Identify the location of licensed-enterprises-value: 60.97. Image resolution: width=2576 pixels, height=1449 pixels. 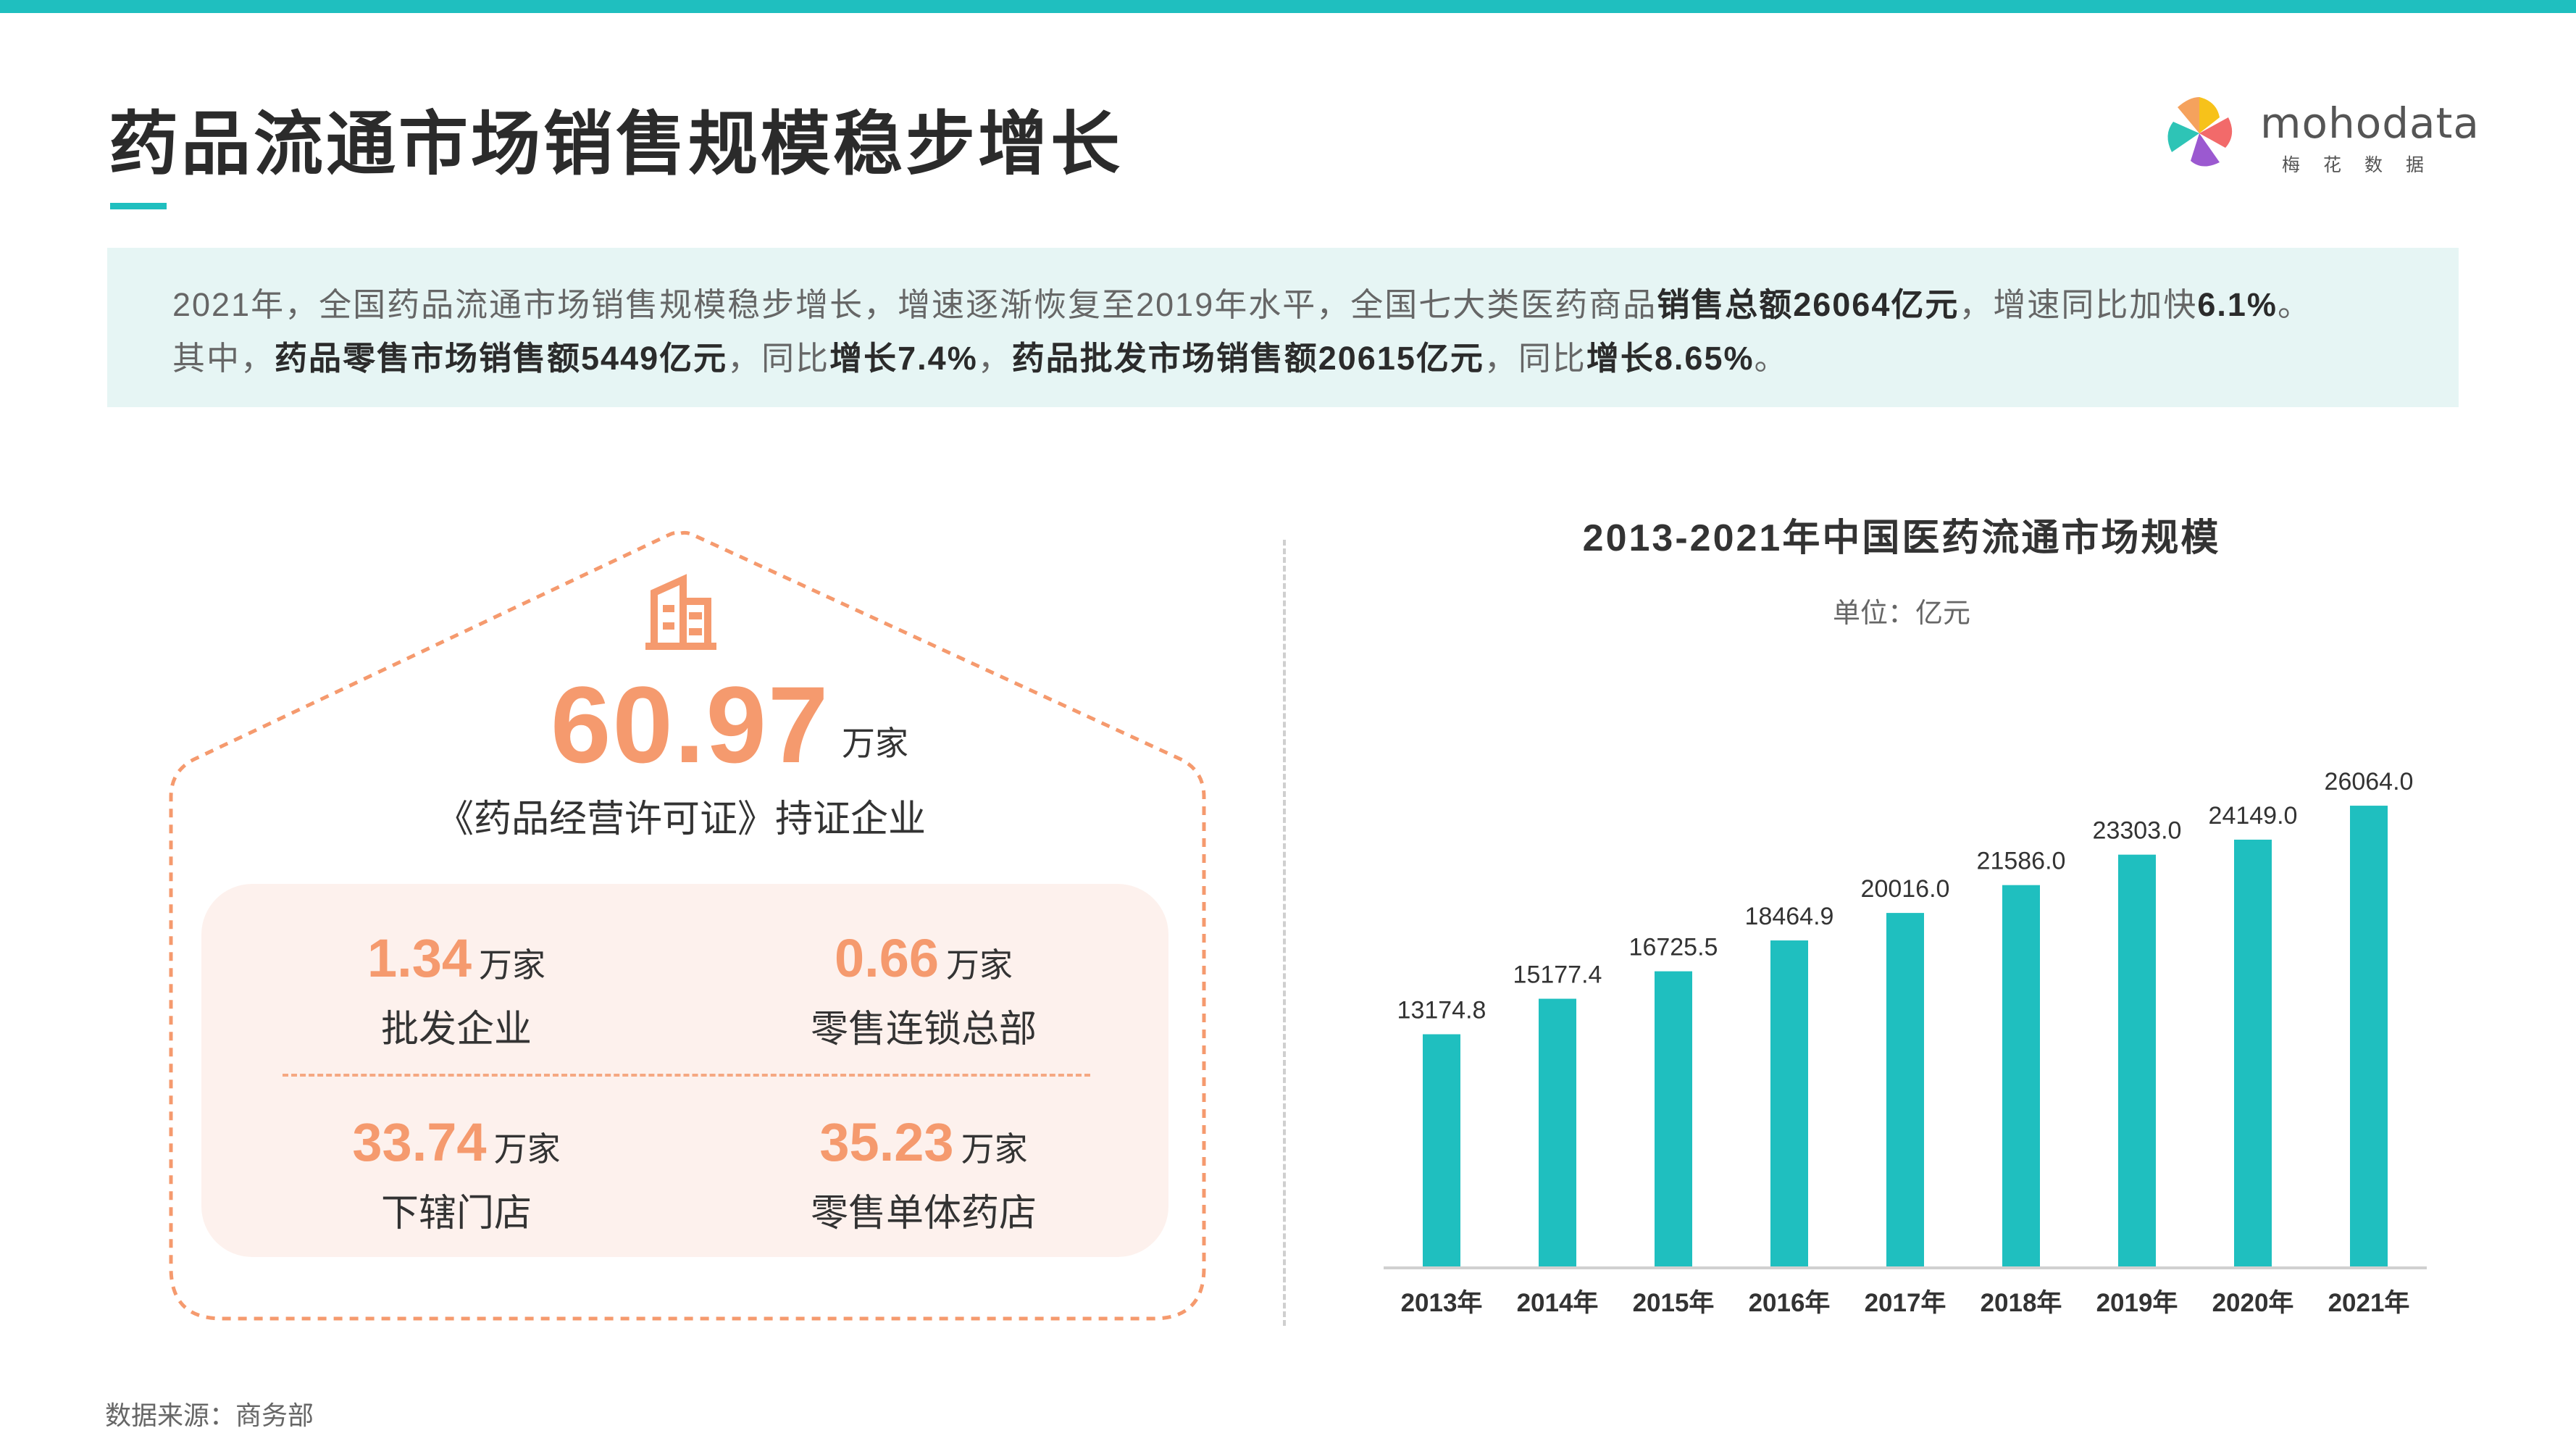
(690, 724).